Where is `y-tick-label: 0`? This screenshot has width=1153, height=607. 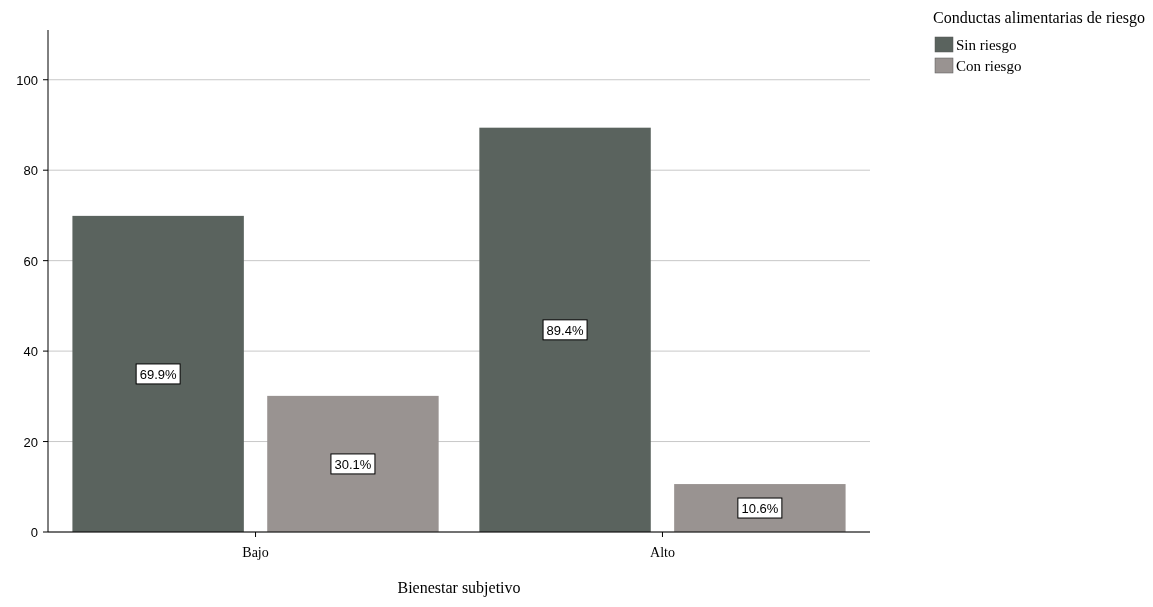
y-tick-label: 0 is located at coordinates (34, 532).